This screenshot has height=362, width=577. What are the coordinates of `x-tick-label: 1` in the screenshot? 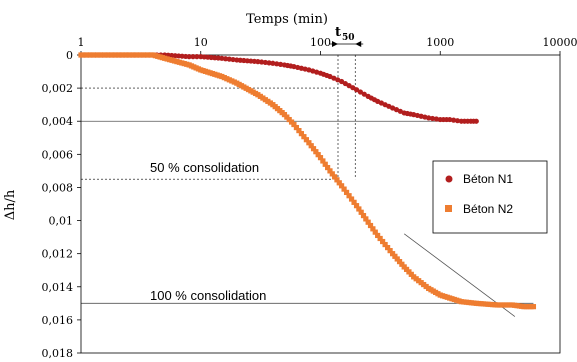 It's located at (81, 42).